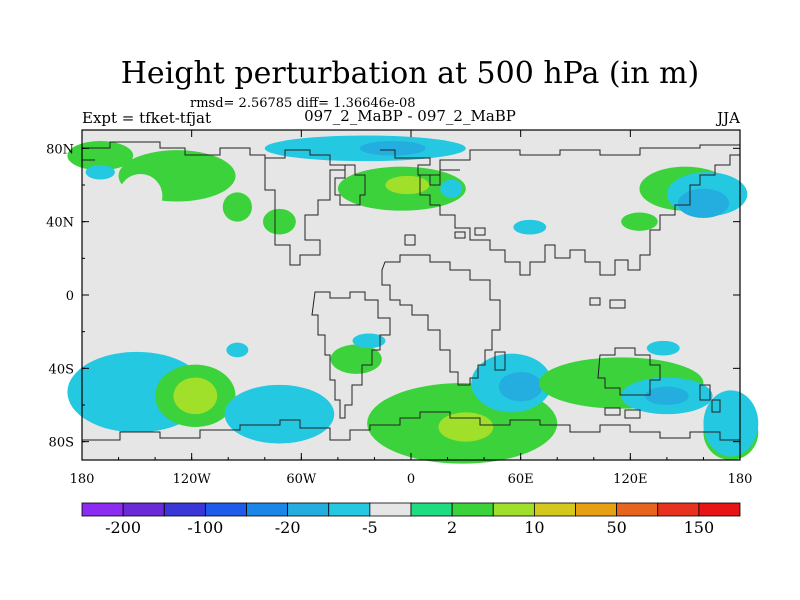 This screenshot has width=800, height=600. What do you see at coordinates (146, 118) in the screenshot?
I see `left-string: Expt = tfket-tfjat` at bounding box center [146, 118].